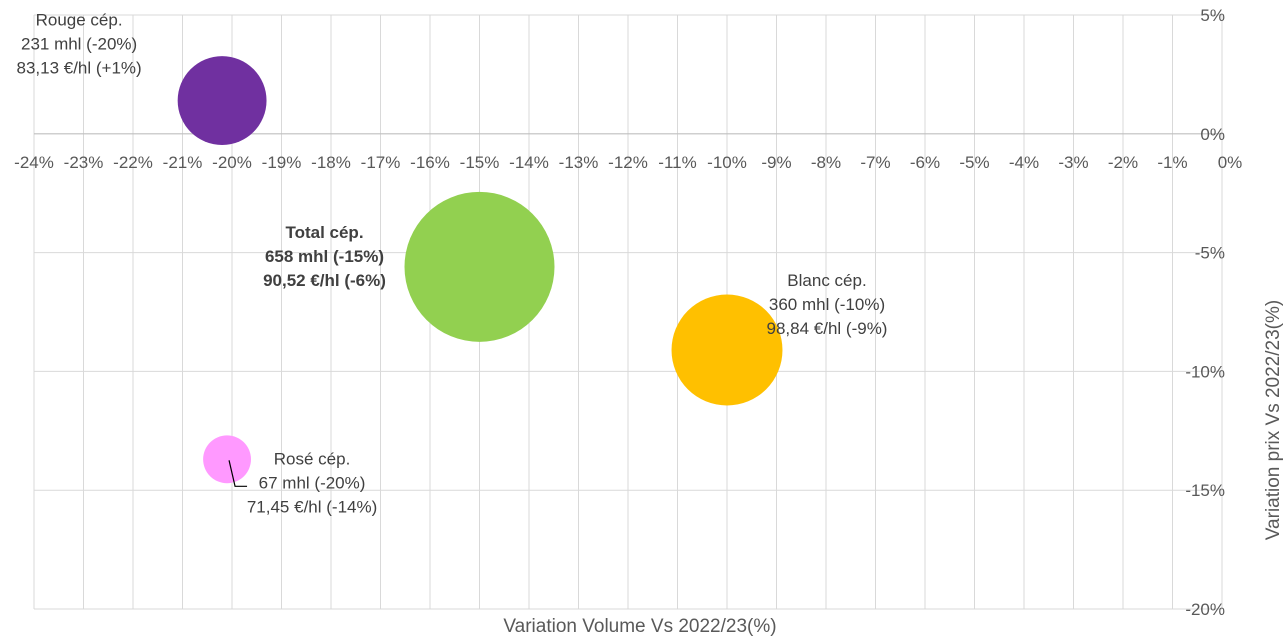 Image resolution: width=1285 pixels, height=639 pixels. Describe the element at coordinates (826, 162) in the screenshot. I see `x-tick-label: -8%` at that location.